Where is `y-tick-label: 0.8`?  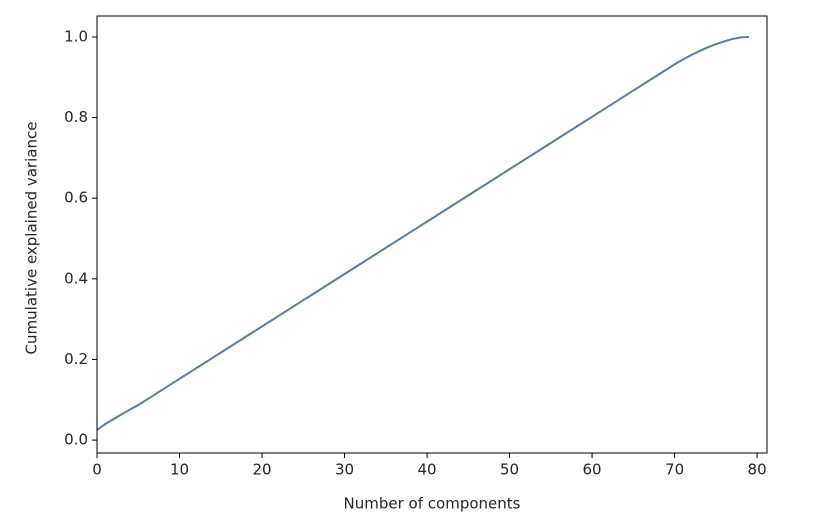
y-tick-label: 0.8 is located at coordinates (76, 117).